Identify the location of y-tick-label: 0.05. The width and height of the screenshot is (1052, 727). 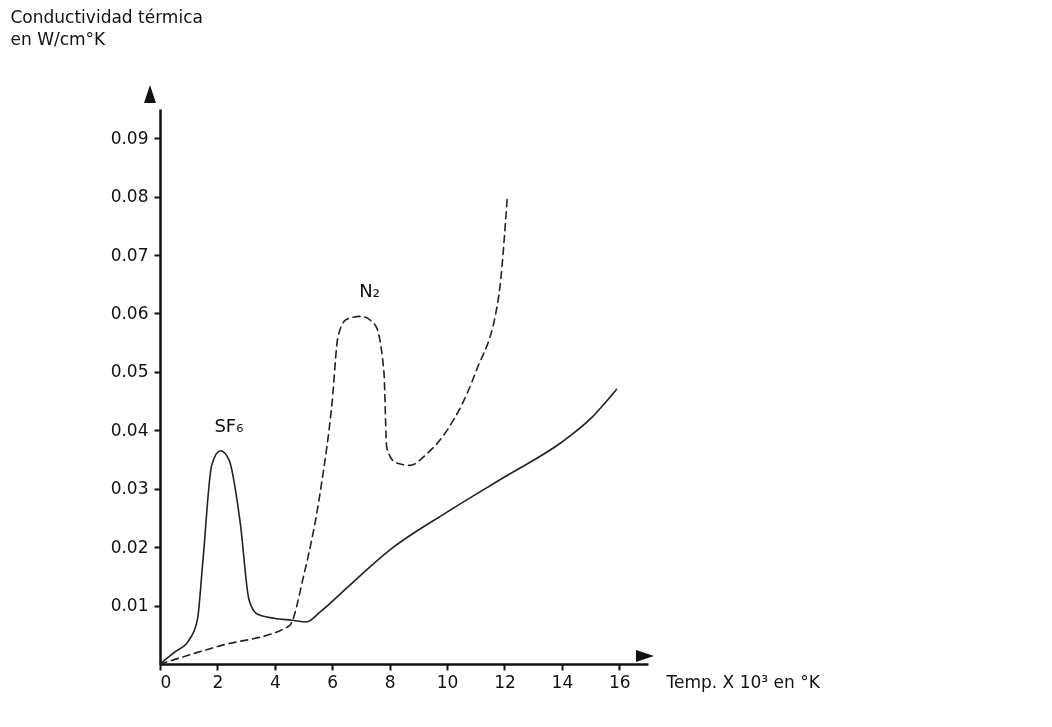
(129, 371).